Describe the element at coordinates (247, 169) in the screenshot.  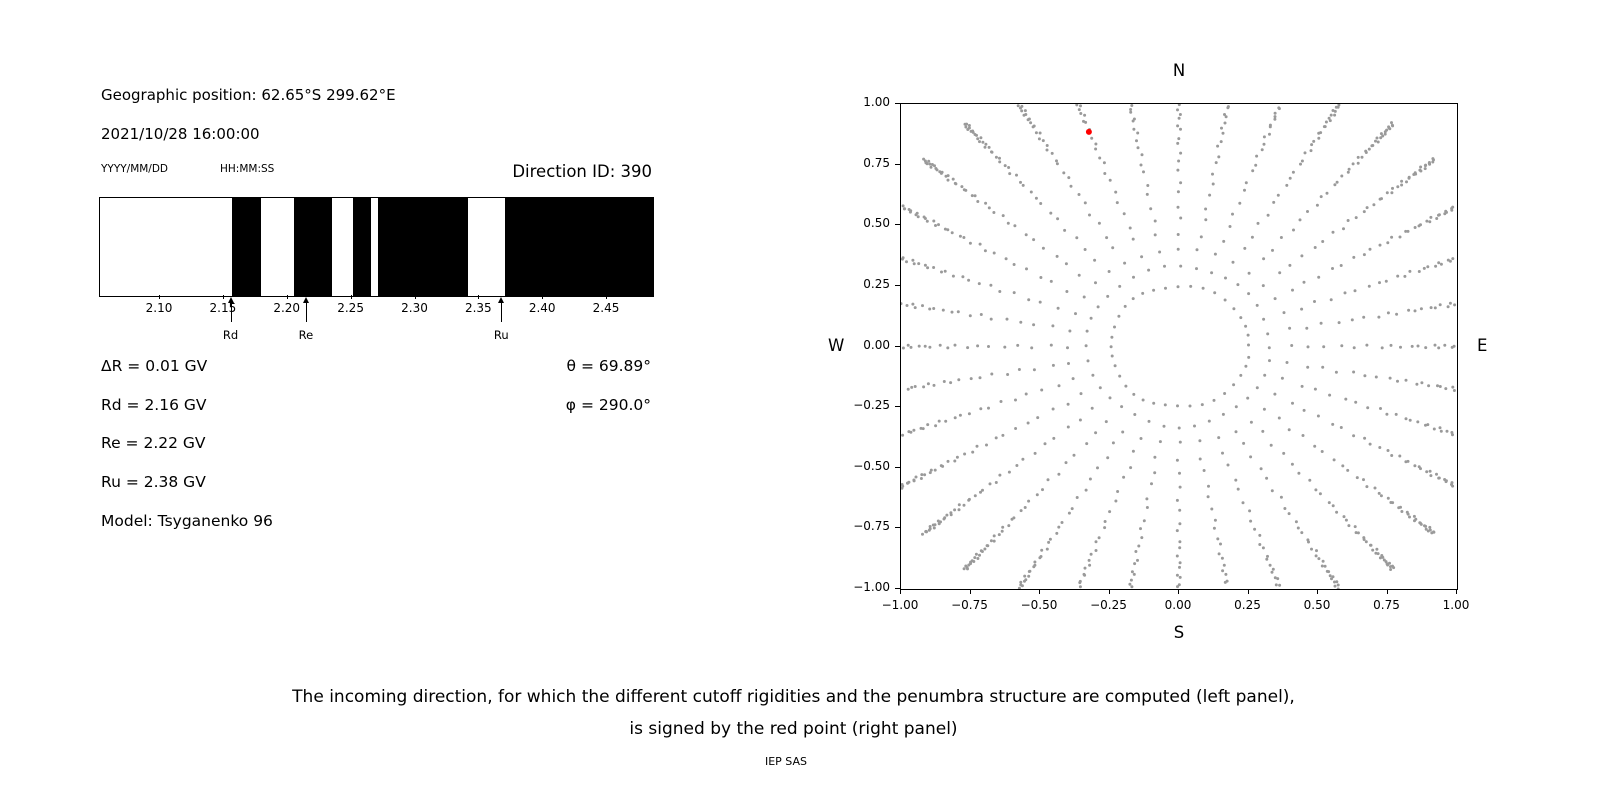
I see `time-format-label: HH:MM:SS` at that location.